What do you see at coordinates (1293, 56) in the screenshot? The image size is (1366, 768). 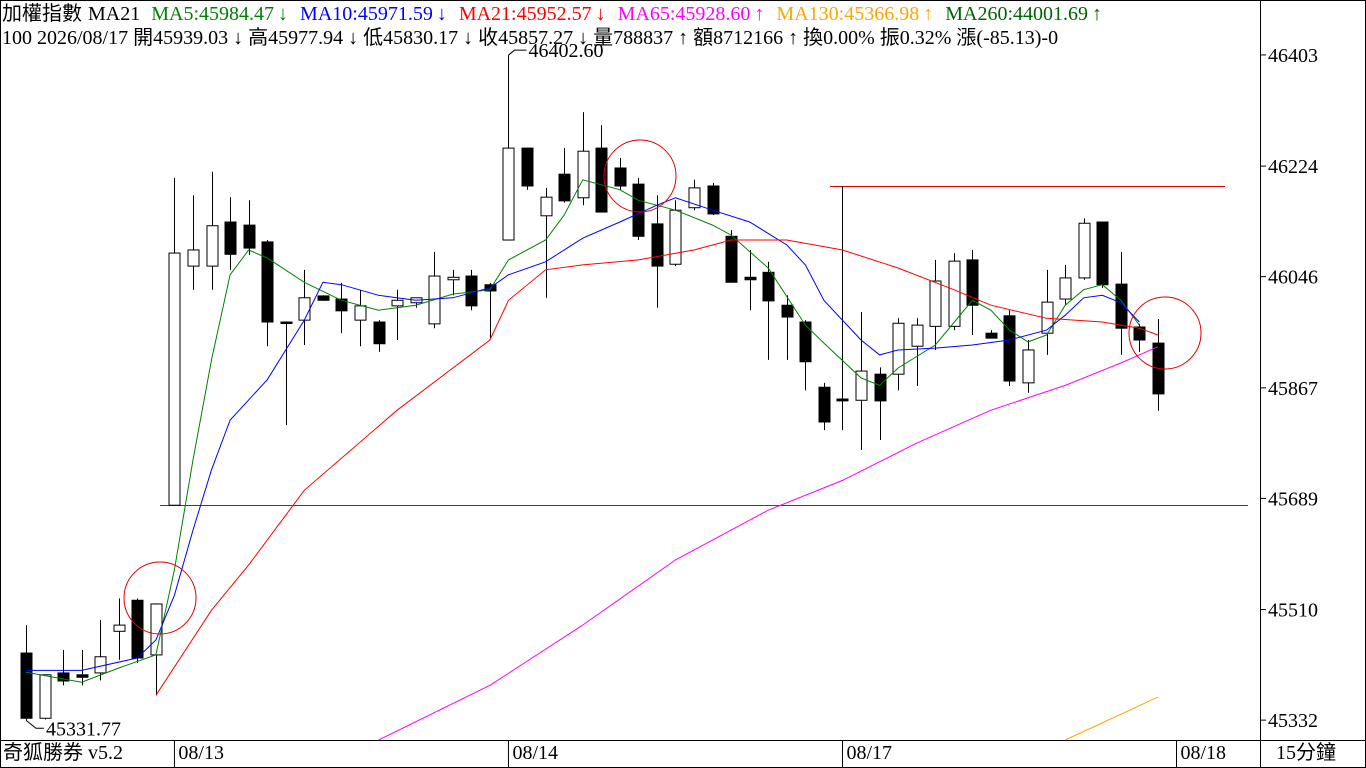 I see `y-tick-label: 46403` at bounding box center [1293, 56].